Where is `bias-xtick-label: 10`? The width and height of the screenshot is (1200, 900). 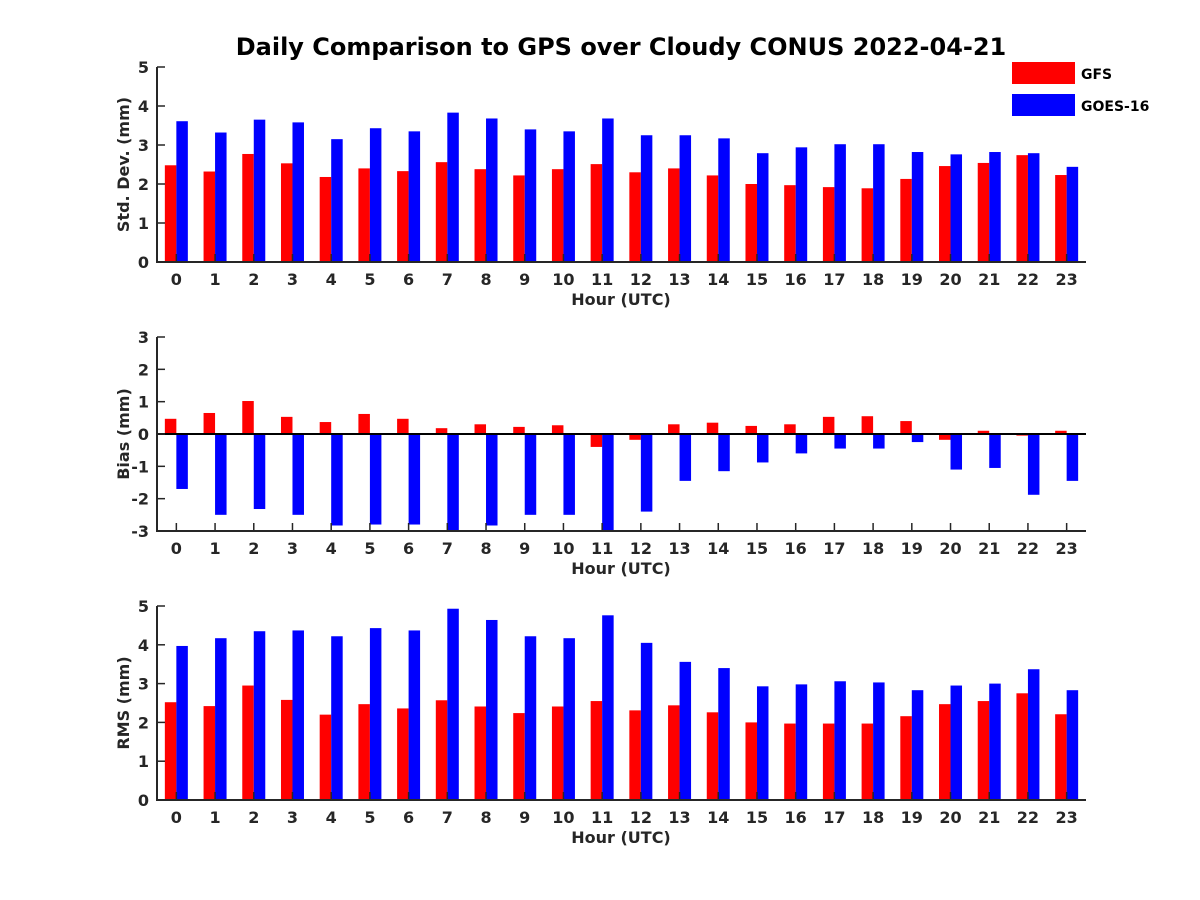 bias-xtick-label: 10 is located at coordinates (563, 548).